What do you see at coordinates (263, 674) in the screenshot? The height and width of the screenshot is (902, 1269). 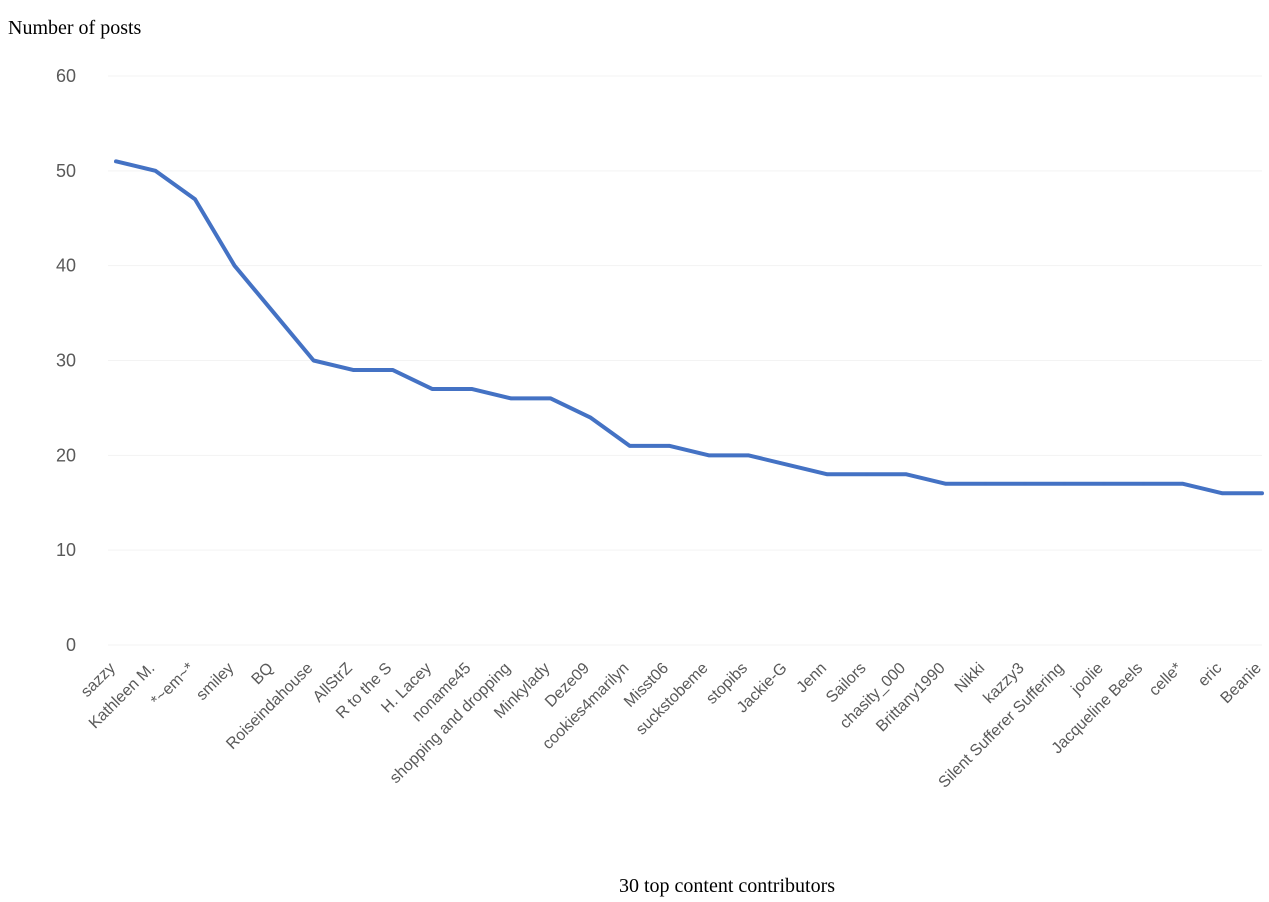 I see `x-tick-label-5: BQ` at bounding box center [263, 674].